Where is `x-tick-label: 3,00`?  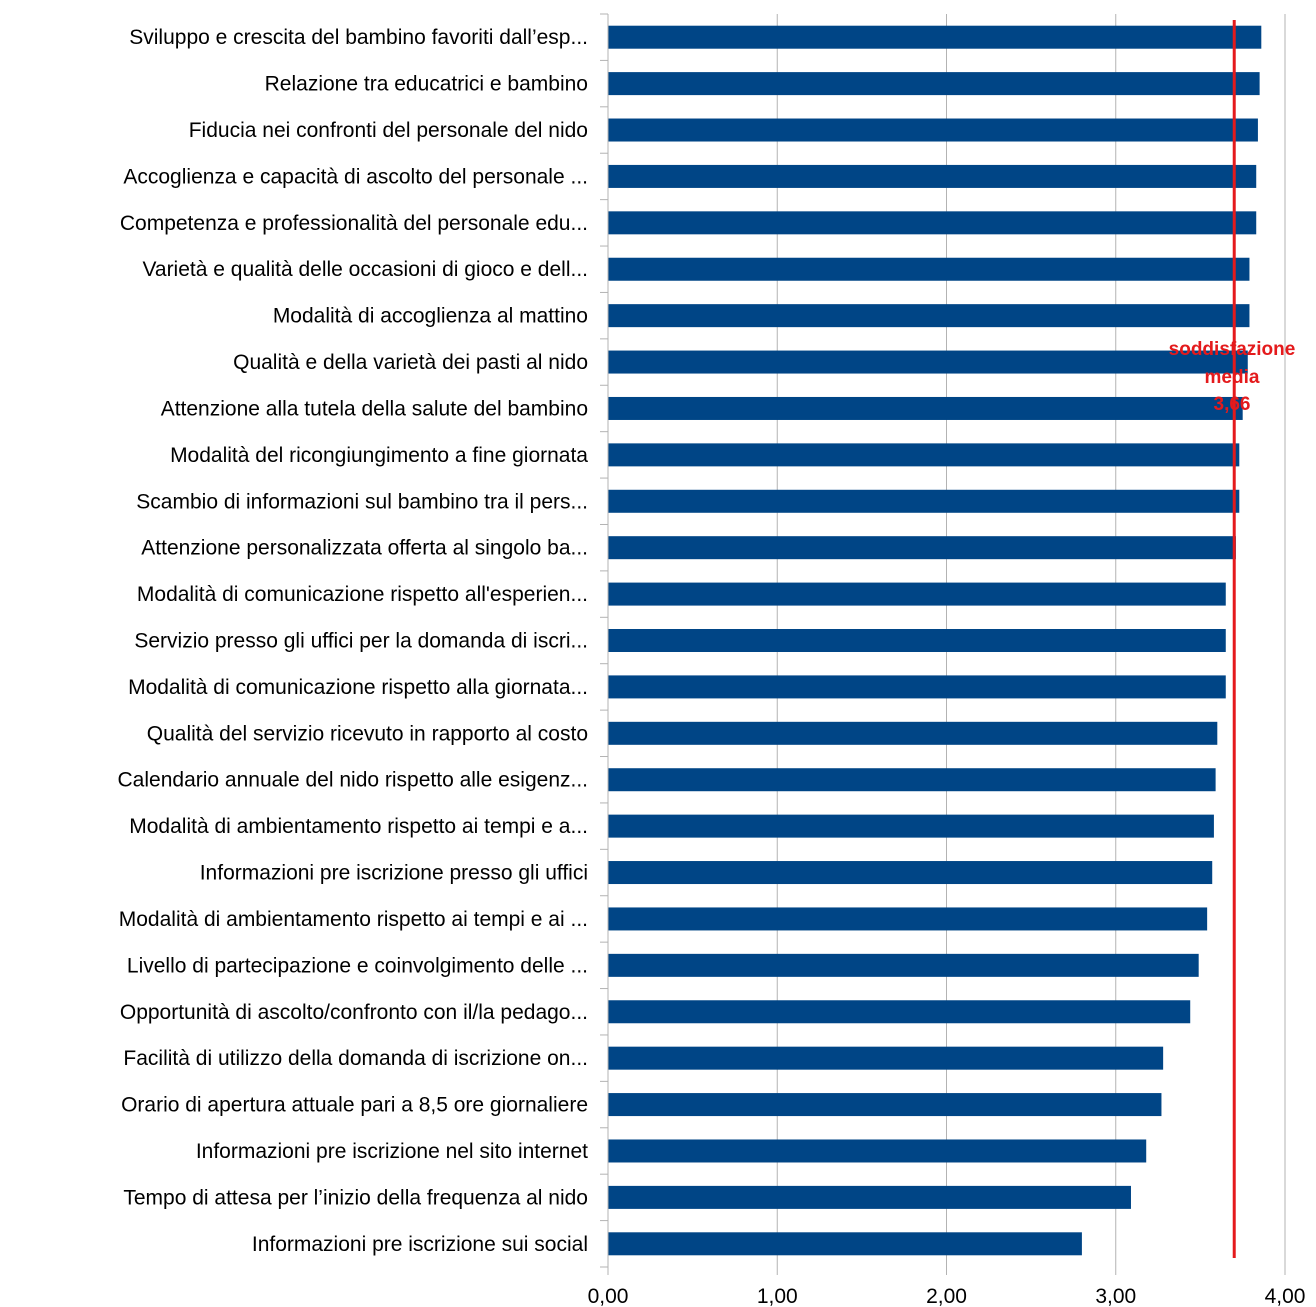
x-tick-label: 3,00 is located at coordinates (1115, 1296).